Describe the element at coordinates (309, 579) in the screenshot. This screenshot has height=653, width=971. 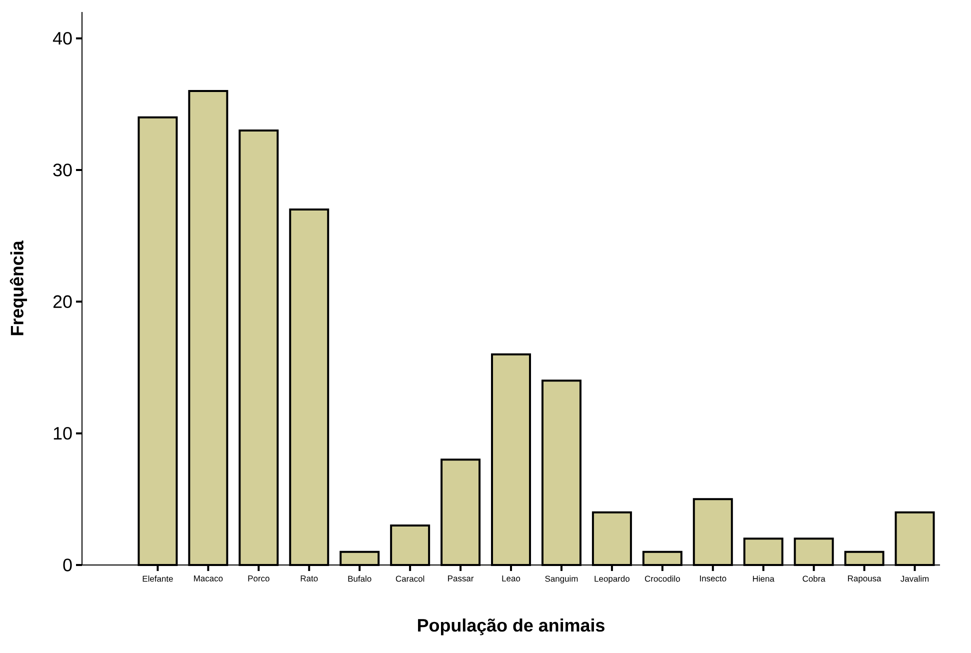
I see `x-tick-label: Rato` at that location.